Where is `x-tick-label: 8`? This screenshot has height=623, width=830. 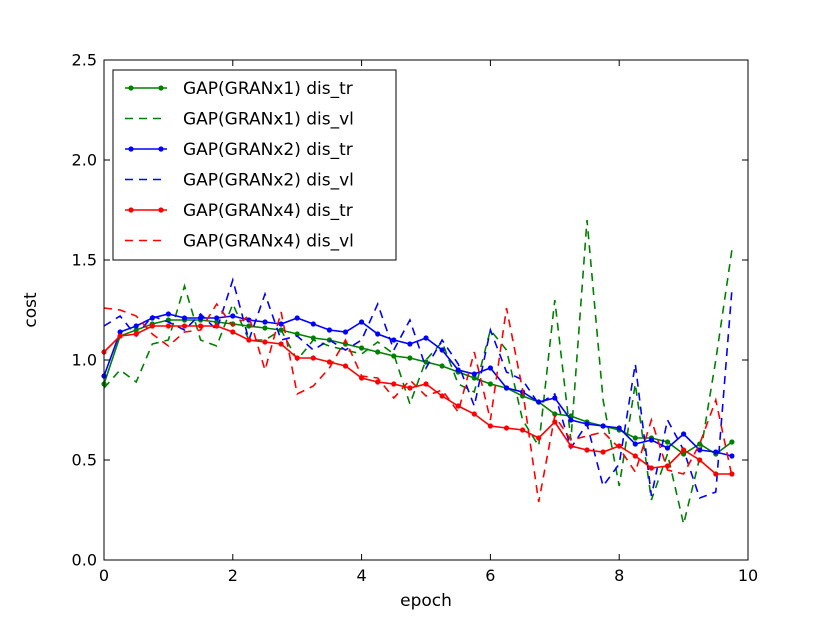 x-tick-label: 8 is located at coordinates (619, 575).